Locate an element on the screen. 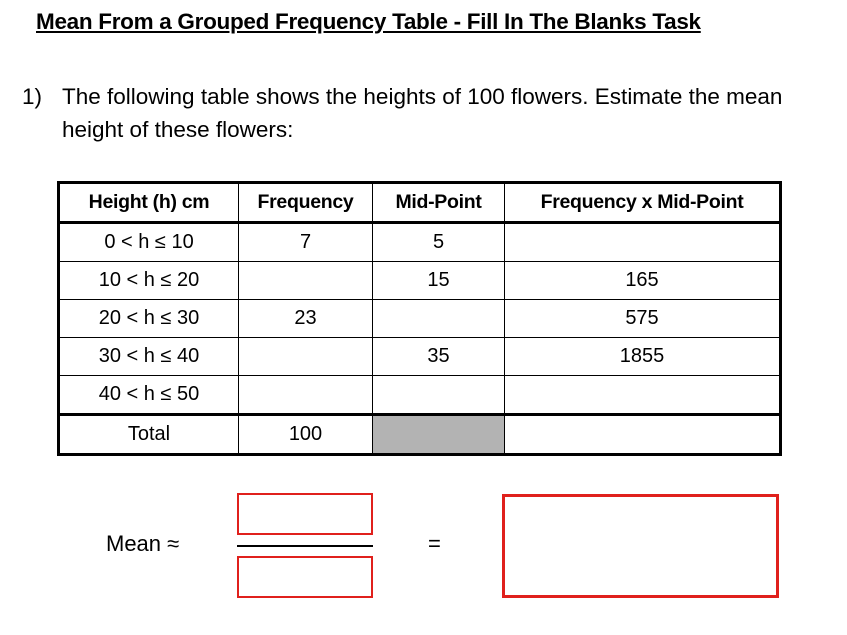 The width and height of the screenshot is (847, 635). table-row: 20 < h ≤ 30 23 575 is located at coordinates (419, 318).